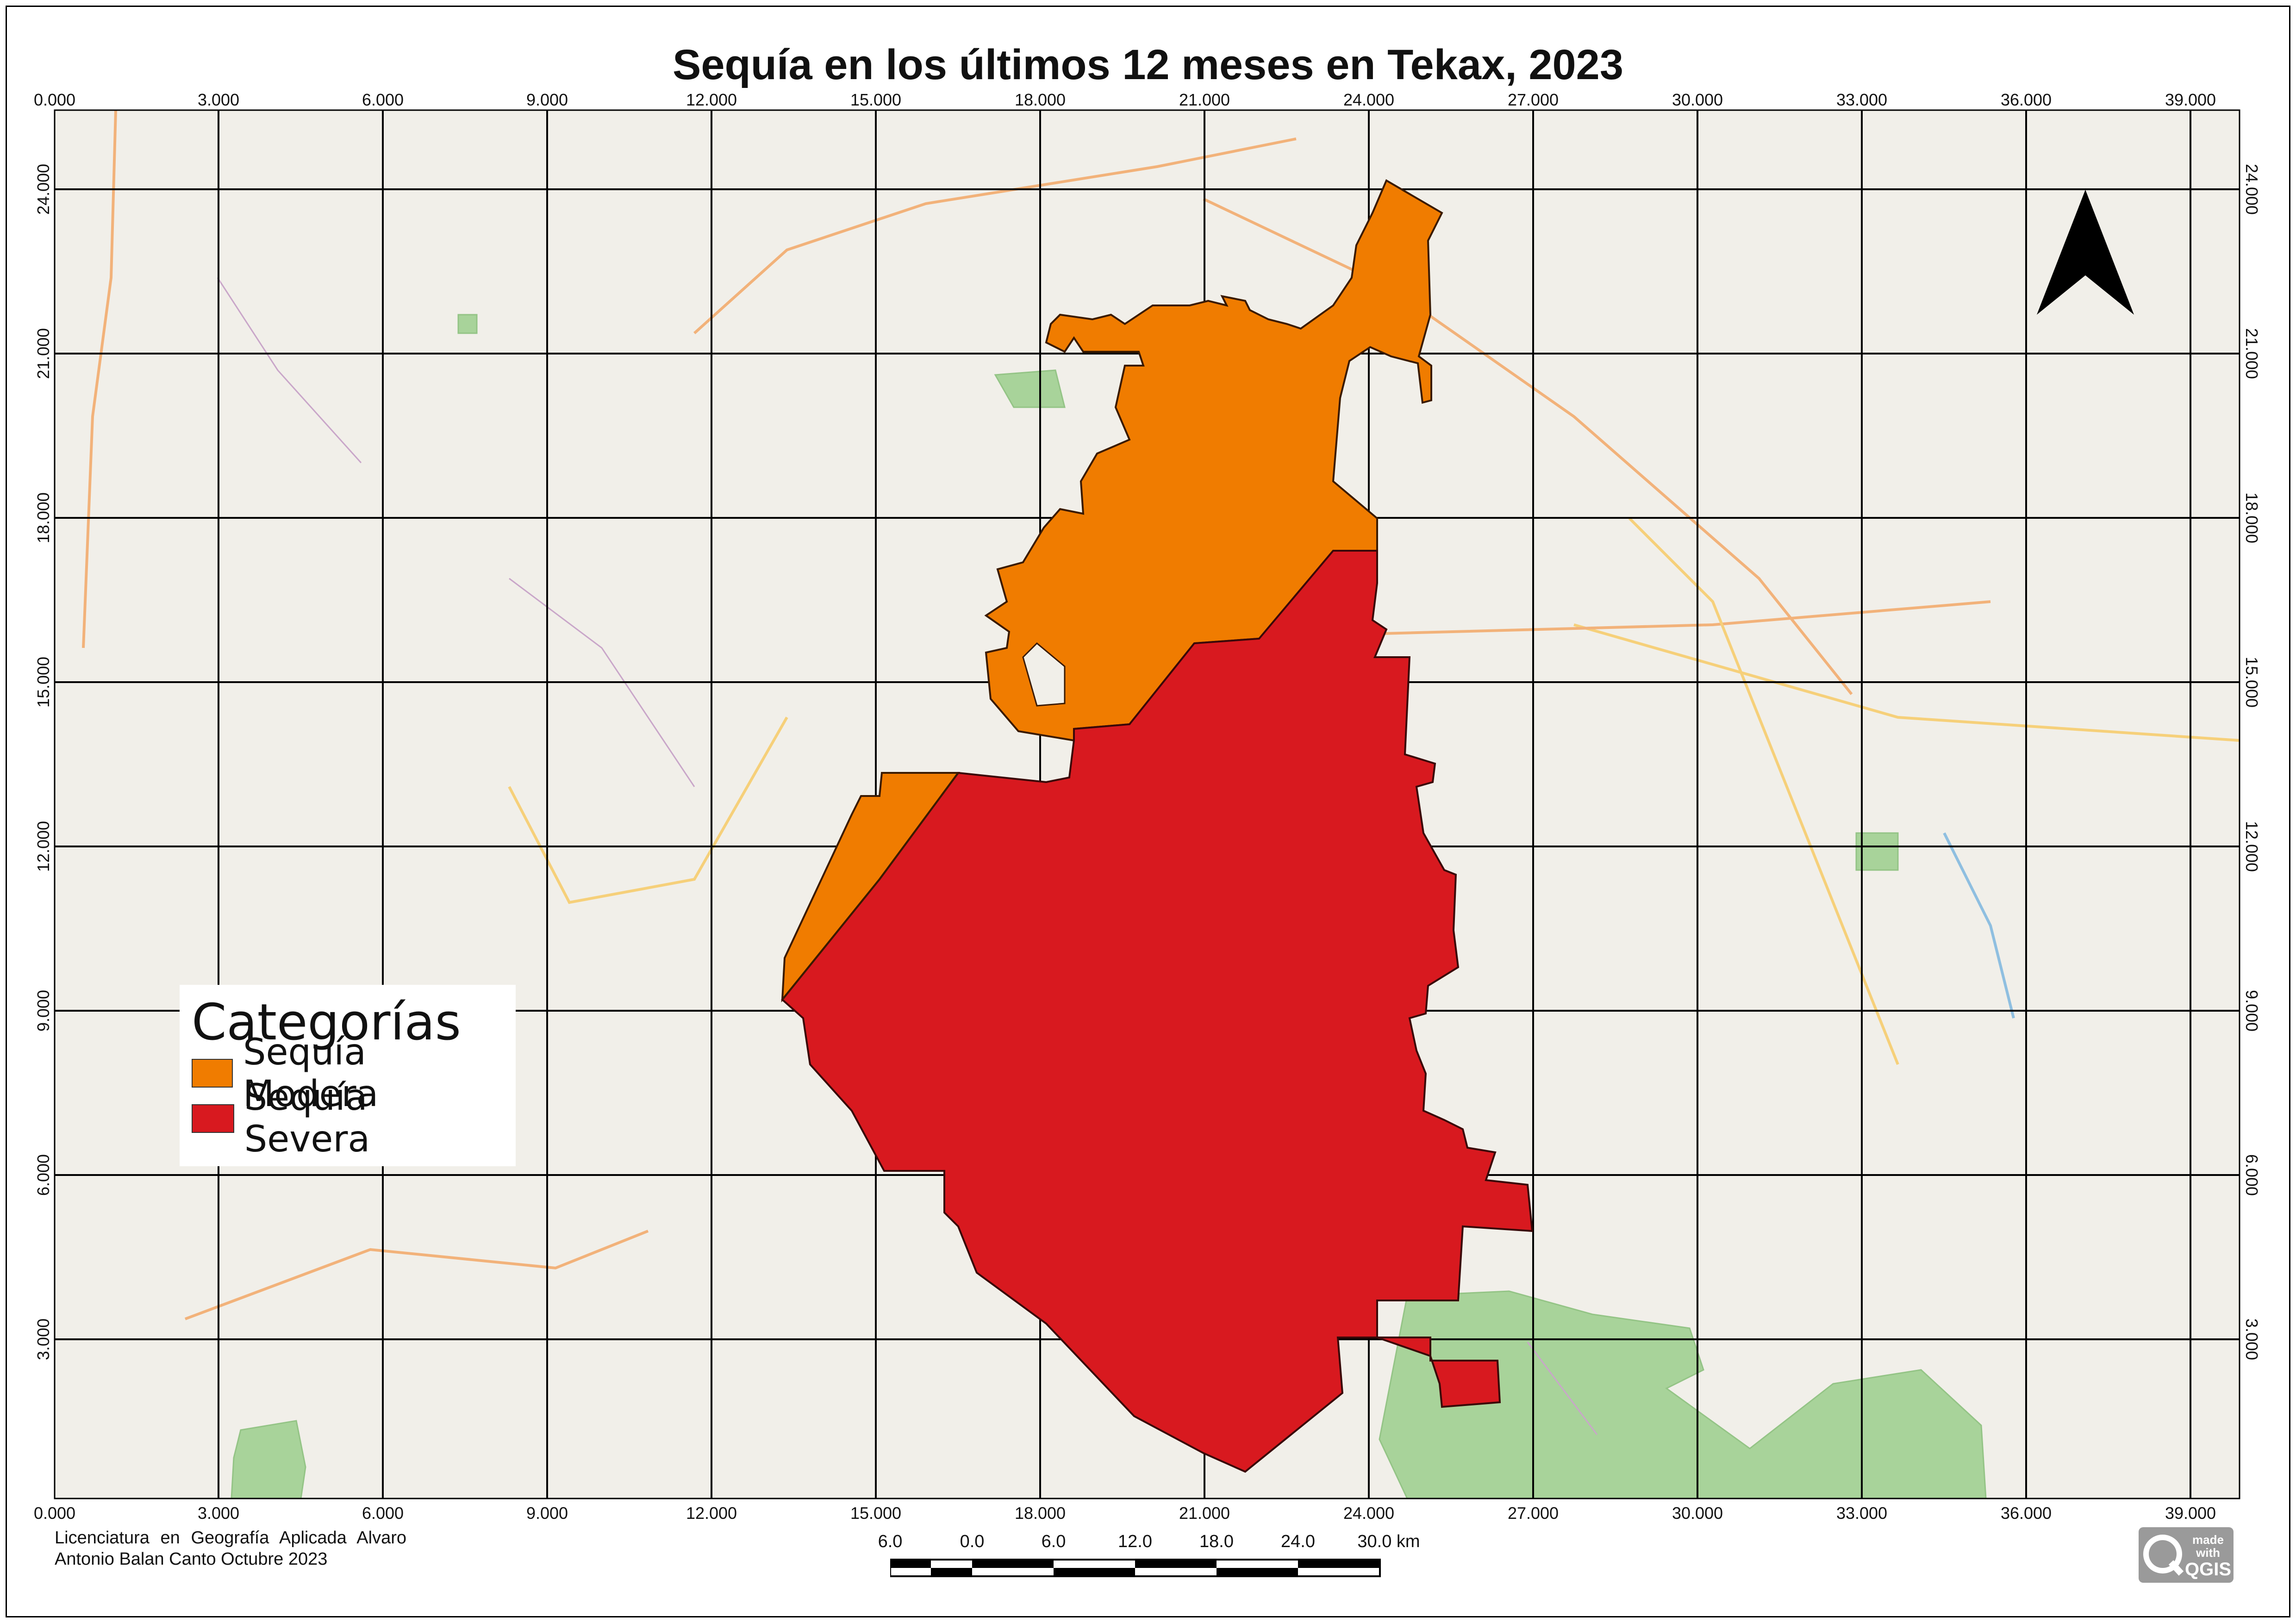 Image resolution: width=2296 pixels, height=1623 pixels. Describe the element at coordinates (2208, 1540) in the screenshot. I see `qgis-made: made` at that location.